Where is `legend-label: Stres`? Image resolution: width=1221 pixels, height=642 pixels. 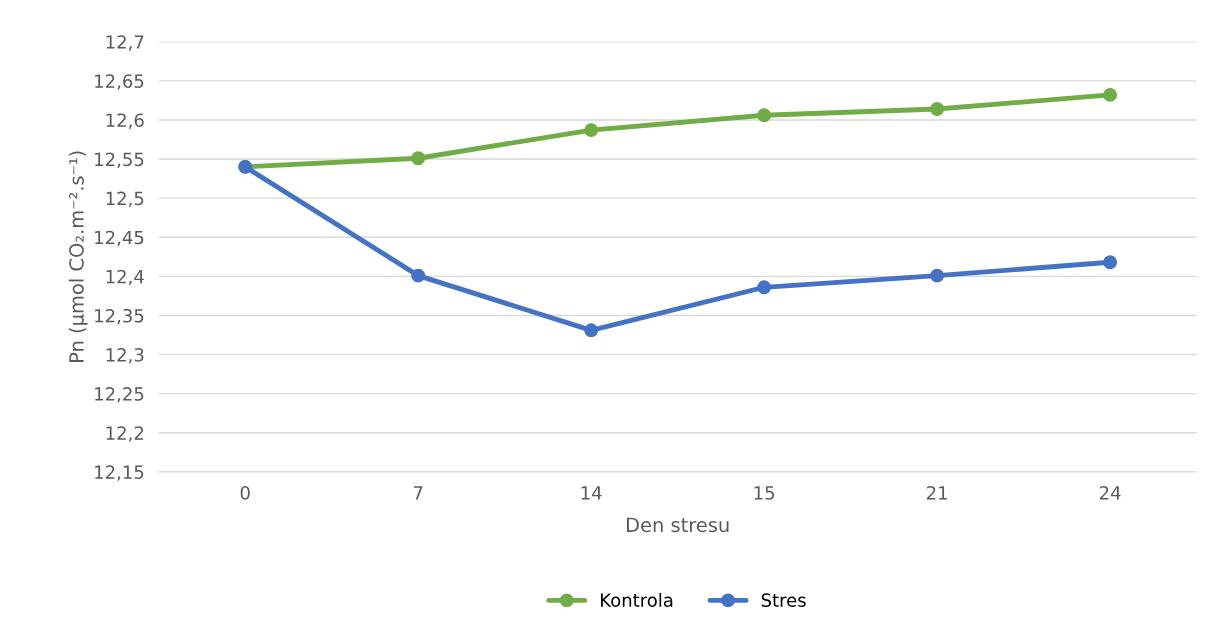 legend-label: Stres is located at coordinates (783, 600).